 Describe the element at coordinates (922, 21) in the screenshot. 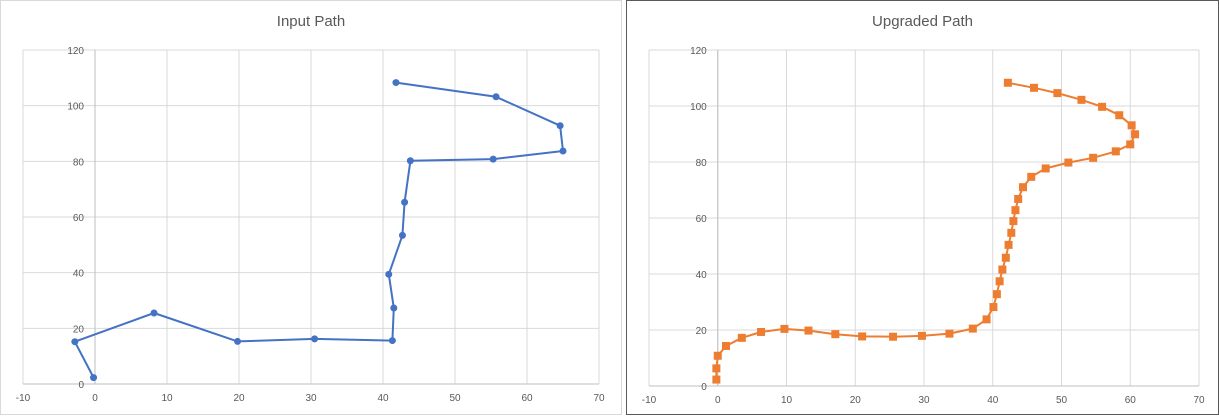

I see `chart-title: Upgraded Path` at that location.